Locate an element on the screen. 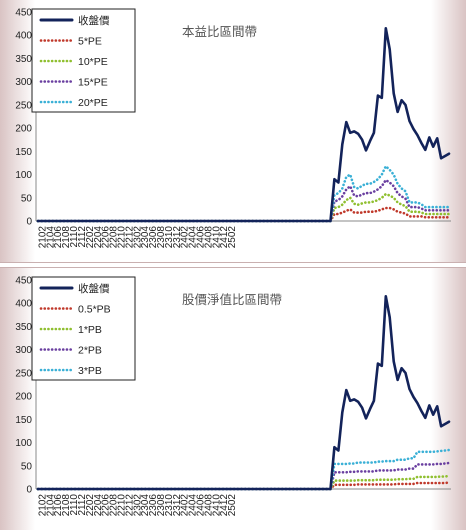 The width and height of the screenshot is (466, 531). legend-label: 0.5*PB is located at coordinates (94, 310).